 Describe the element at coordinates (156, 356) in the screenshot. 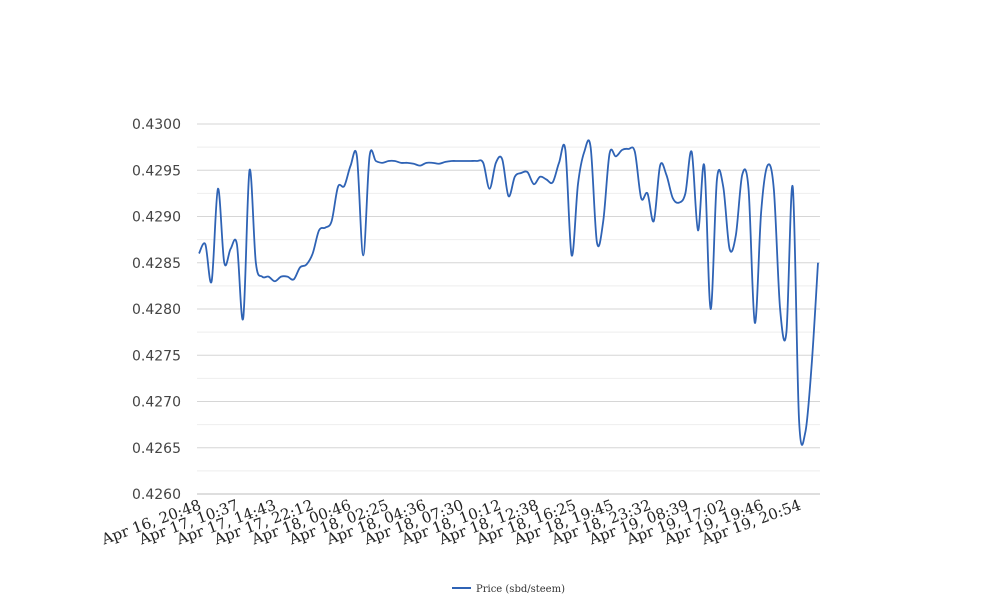

I see `y-tick-label: 0.4275` at that location.